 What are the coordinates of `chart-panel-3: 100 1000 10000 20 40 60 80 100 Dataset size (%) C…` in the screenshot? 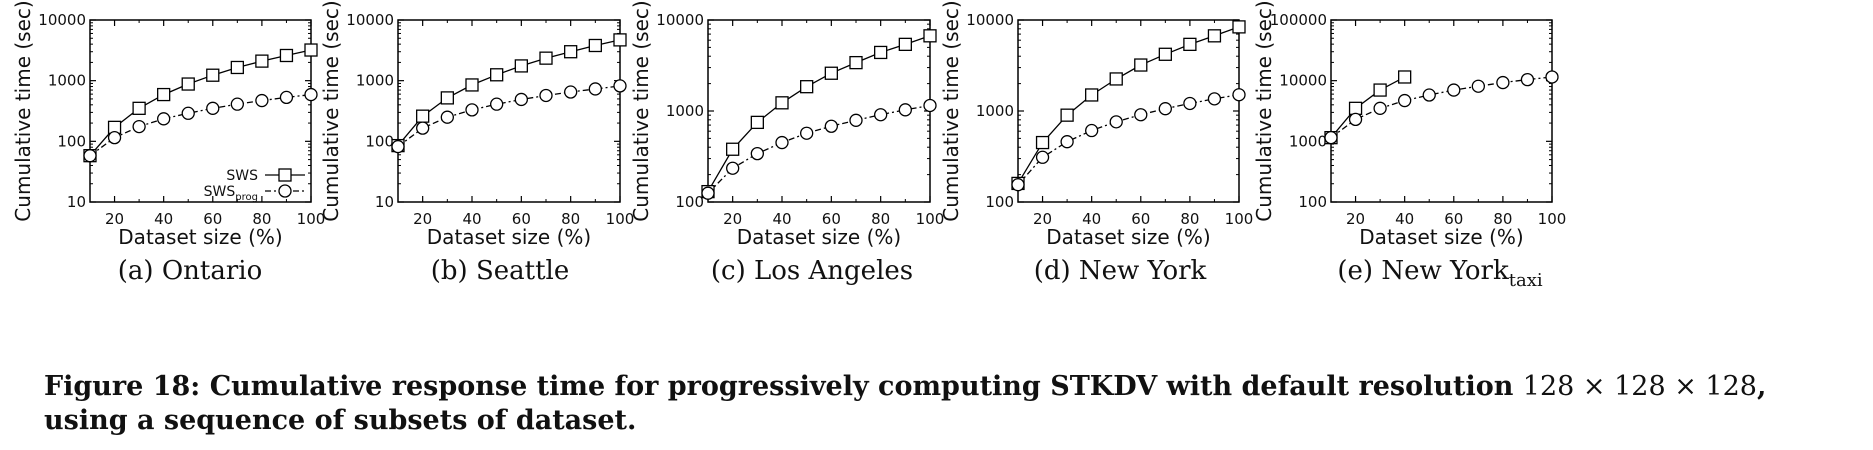 It's located at (786, 143).